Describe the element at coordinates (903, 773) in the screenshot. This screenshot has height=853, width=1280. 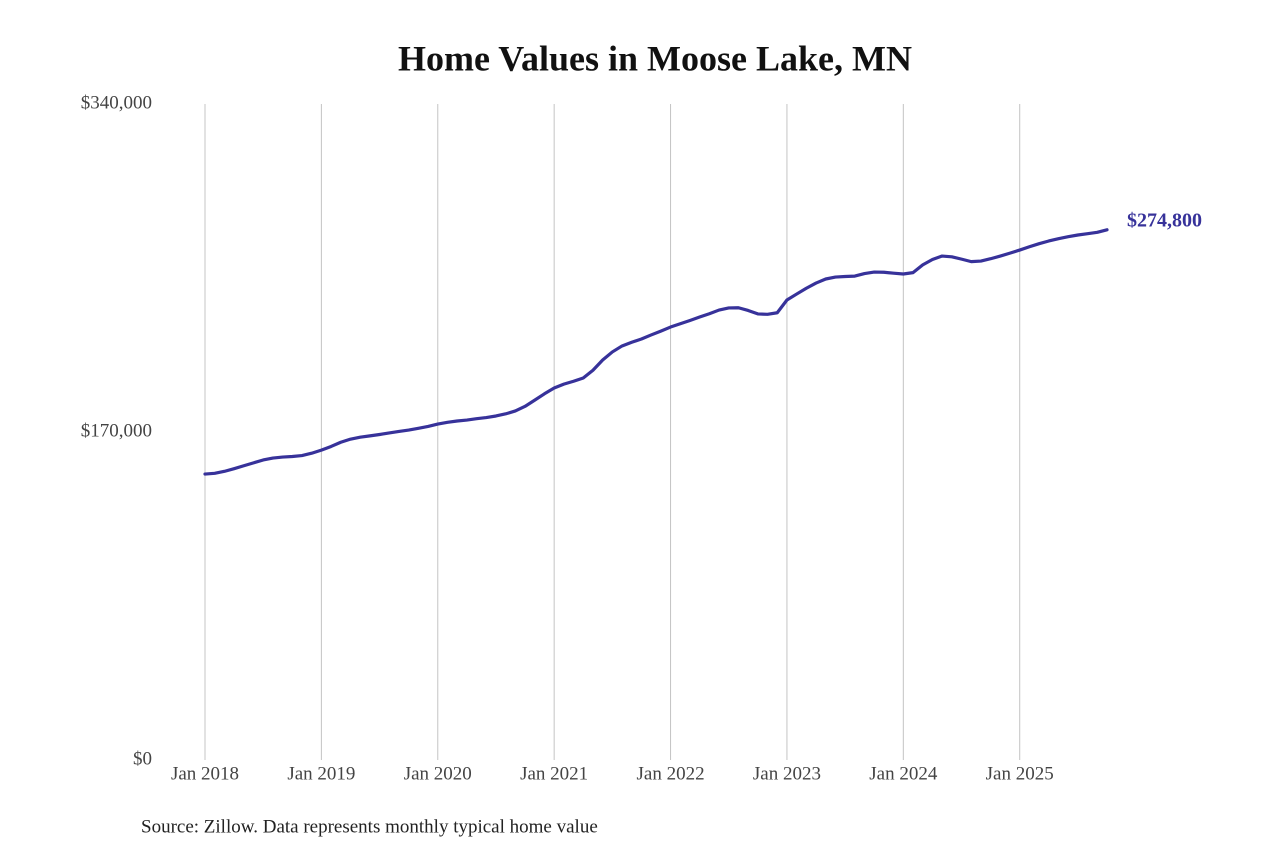
I see `x-tick-label: Jan 2024` at that location.